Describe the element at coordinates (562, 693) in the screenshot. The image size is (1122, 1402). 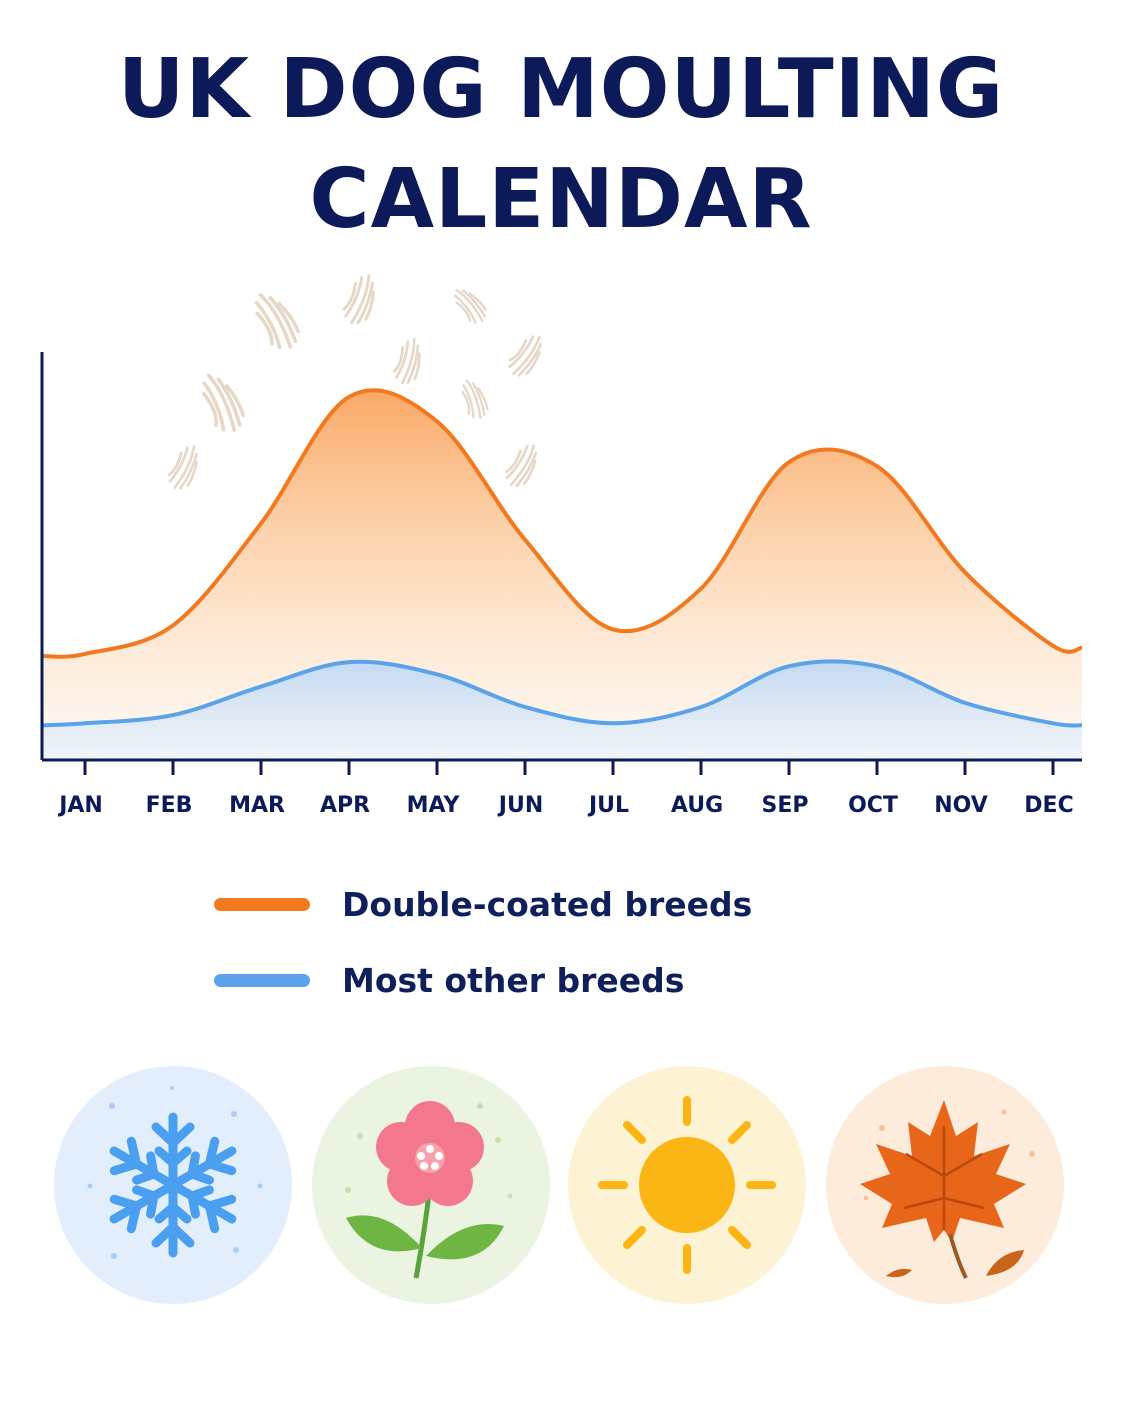
I see `other-breeds-line` at that location.